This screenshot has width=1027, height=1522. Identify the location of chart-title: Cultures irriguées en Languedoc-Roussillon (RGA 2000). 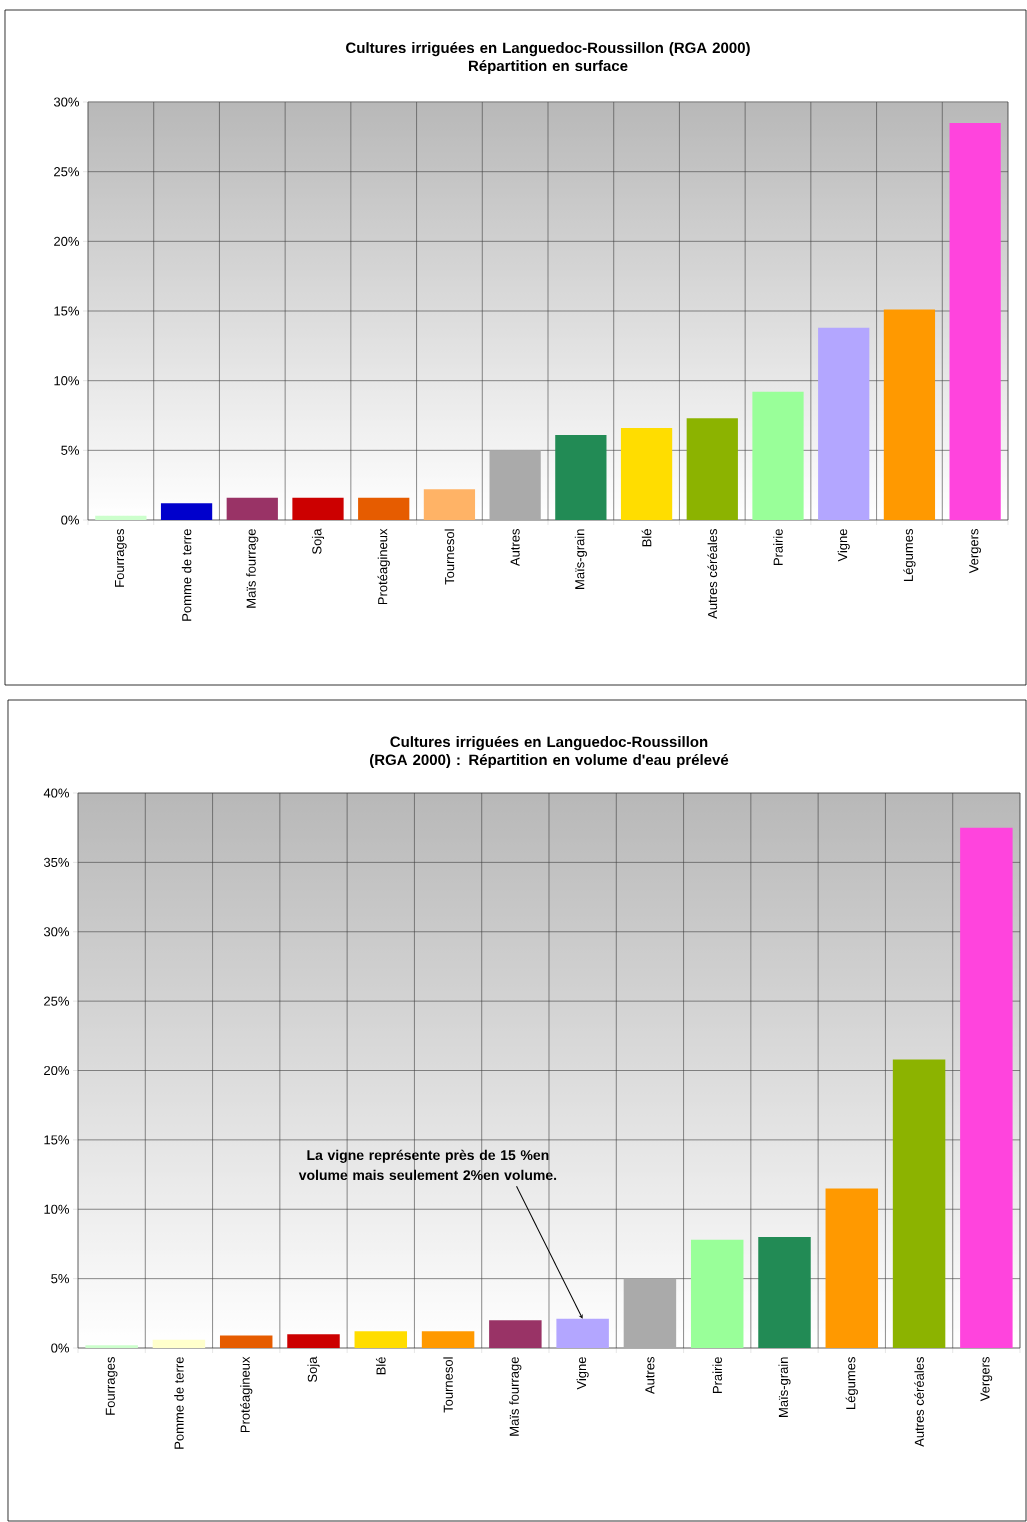
(548, 49).